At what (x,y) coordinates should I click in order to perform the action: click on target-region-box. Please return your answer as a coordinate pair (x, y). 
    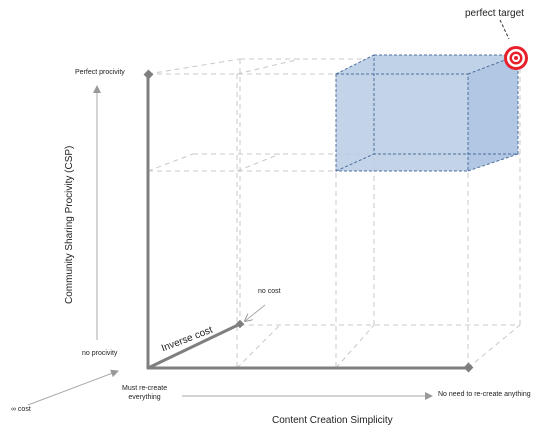
    Looking at the image, I should click on (427, 113).